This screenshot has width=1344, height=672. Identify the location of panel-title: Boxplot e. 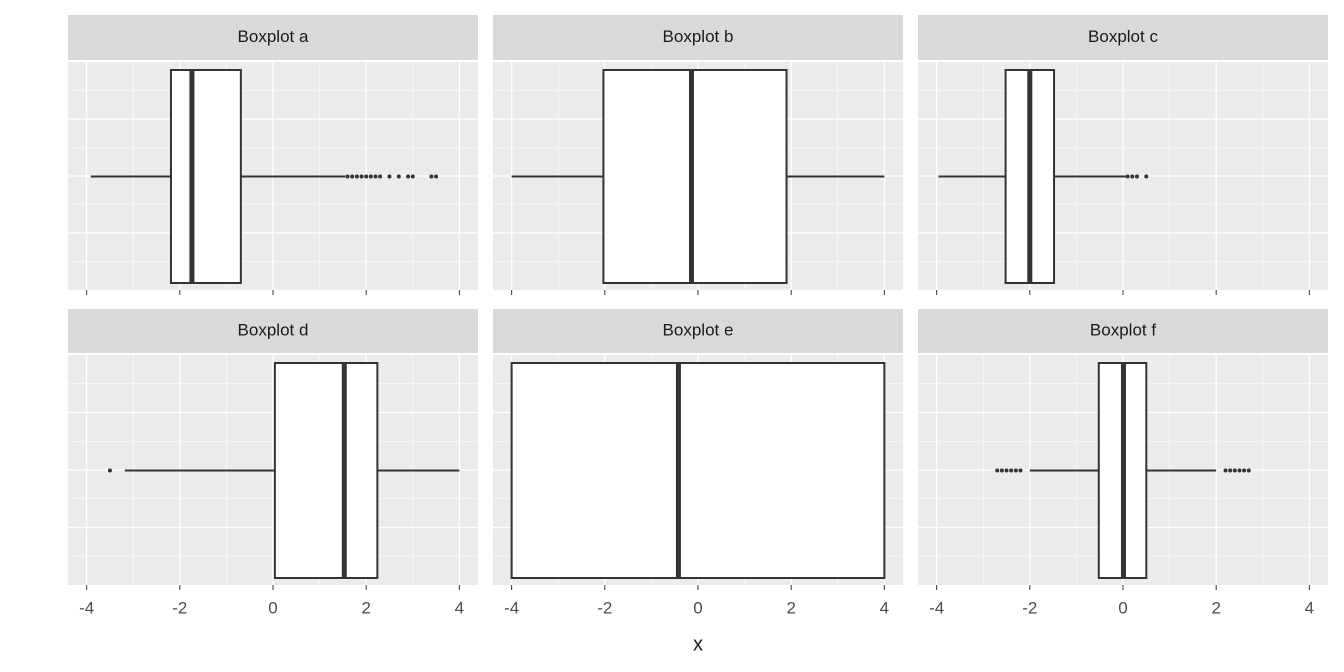
(698, 329).